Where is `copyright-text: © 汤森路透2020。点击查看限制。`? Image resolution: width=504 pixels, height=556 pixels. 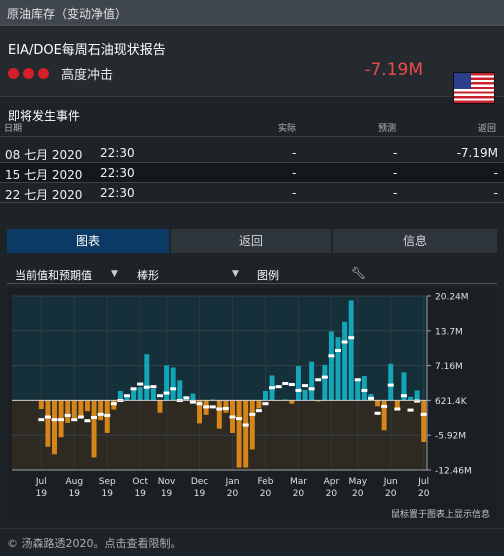
copyright-text: © 汤森路透2020。点击查看限制。 is located at coordinates (94, 543).